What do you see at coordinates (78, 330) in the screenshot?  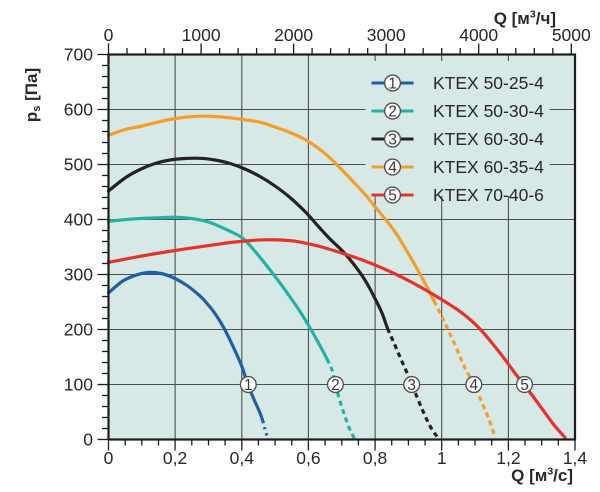 I see `svg-text: 200` at bounding box center [78, 330].